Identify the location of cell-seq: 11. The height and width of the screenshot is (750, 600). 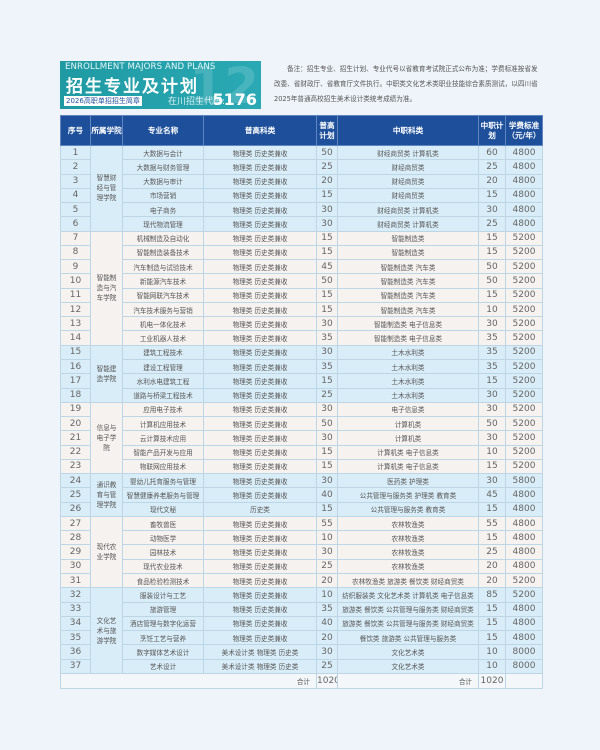
(75, 295).